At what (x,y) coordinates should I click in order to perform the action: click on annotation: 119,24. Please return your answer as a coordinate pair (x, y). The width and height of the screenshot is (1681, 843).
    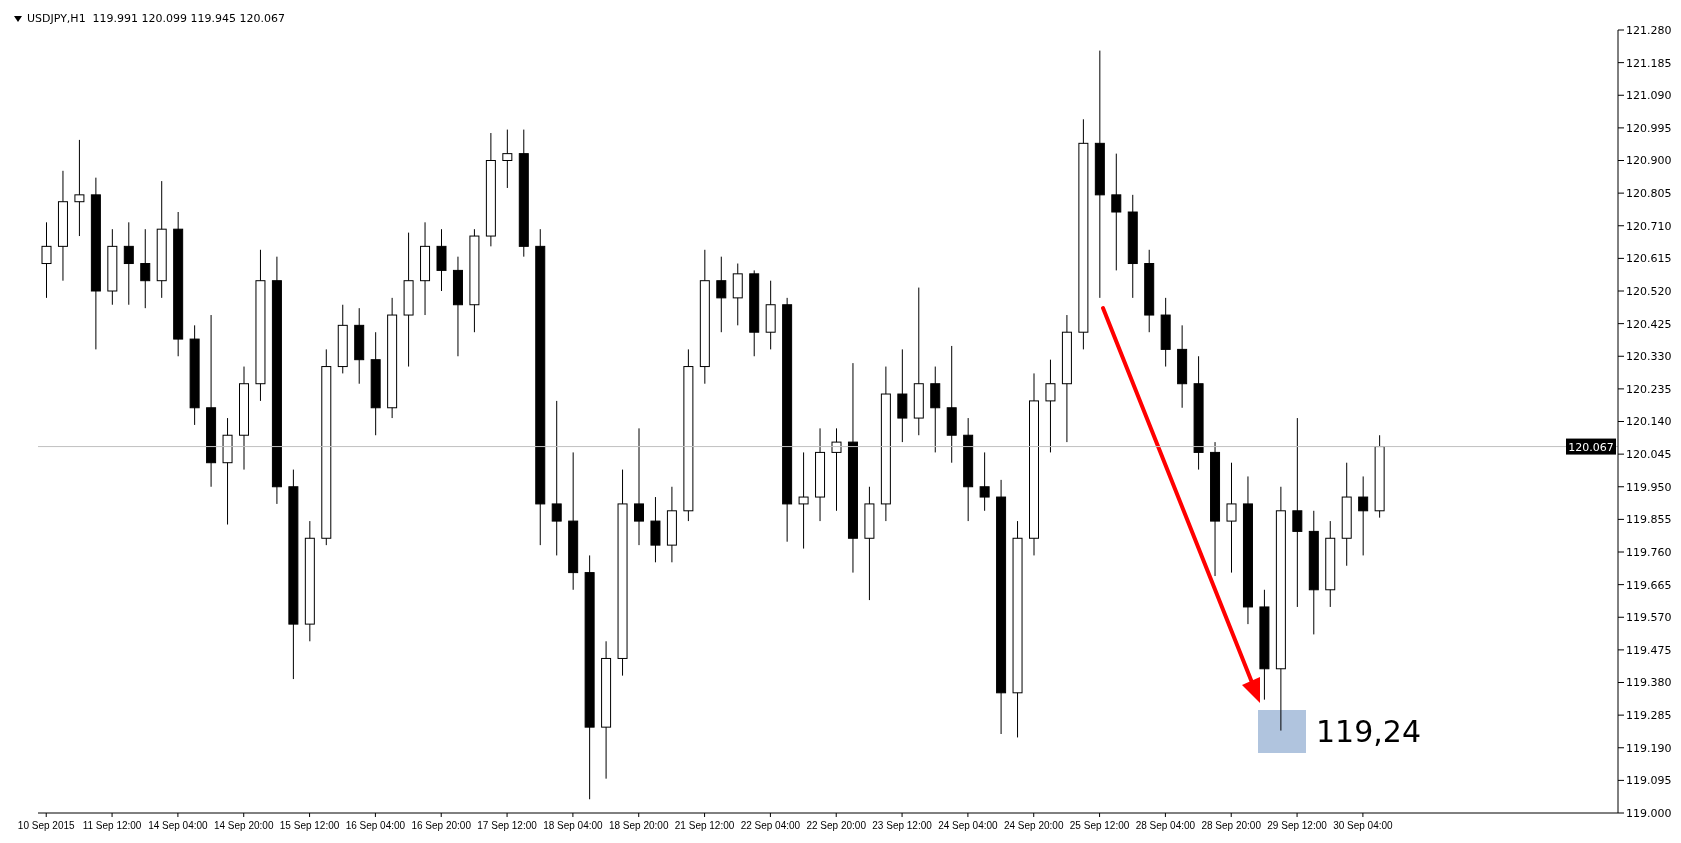
    Looking at the image, I should click on (1368, 731).